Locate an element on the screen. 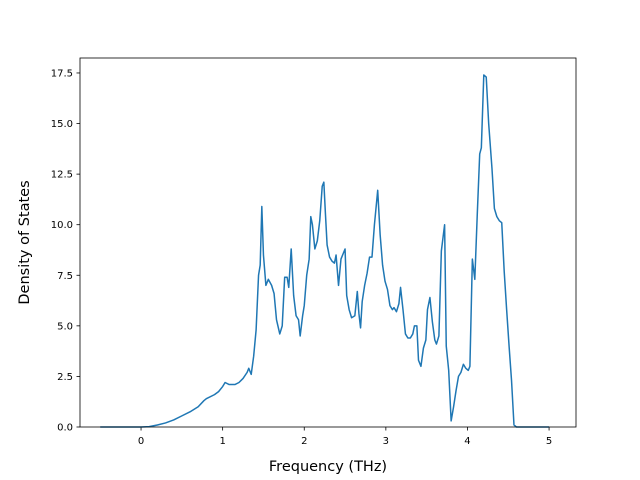 The width and height of the screenshot is (640, 480). x-tick-label: 0 is located at coordinates (141, 441).